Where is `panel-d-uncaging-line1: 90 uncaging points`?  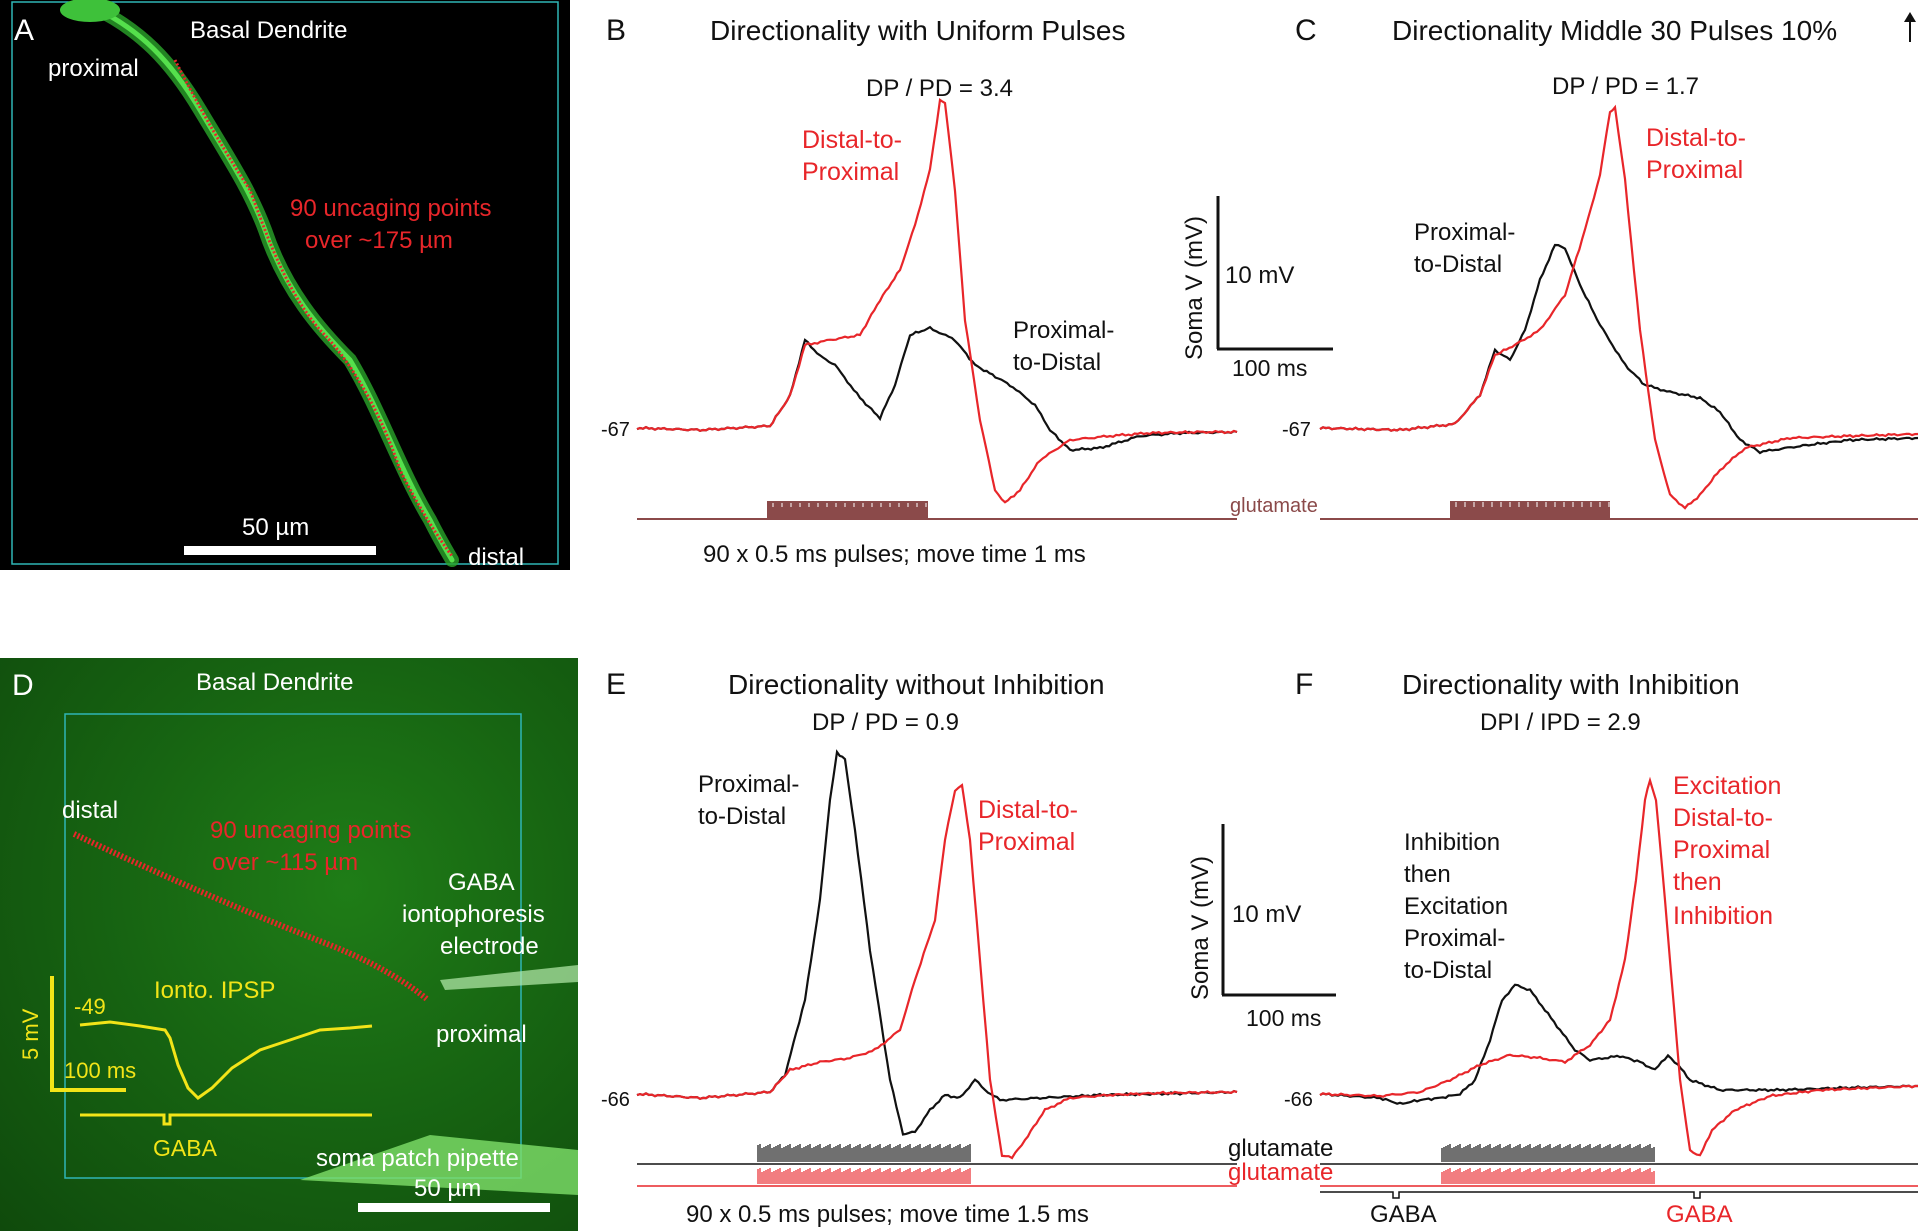
panel-d-uncaging-line1: 90 uncaging points is located at coordinates (311, 830).